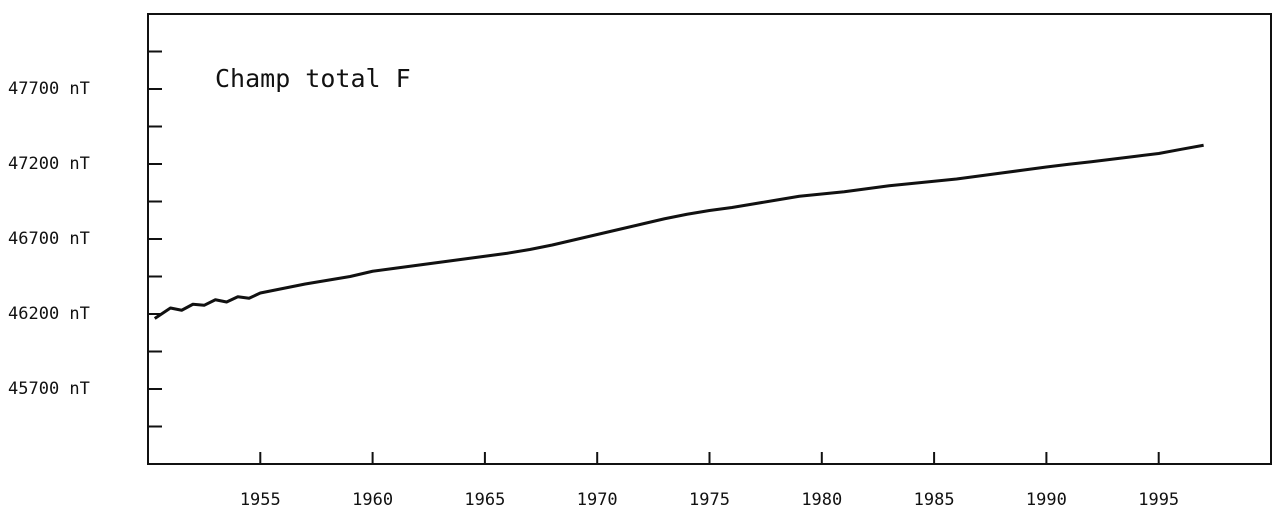  I want to click on chart-title: Champ total F, so click(313, 78).